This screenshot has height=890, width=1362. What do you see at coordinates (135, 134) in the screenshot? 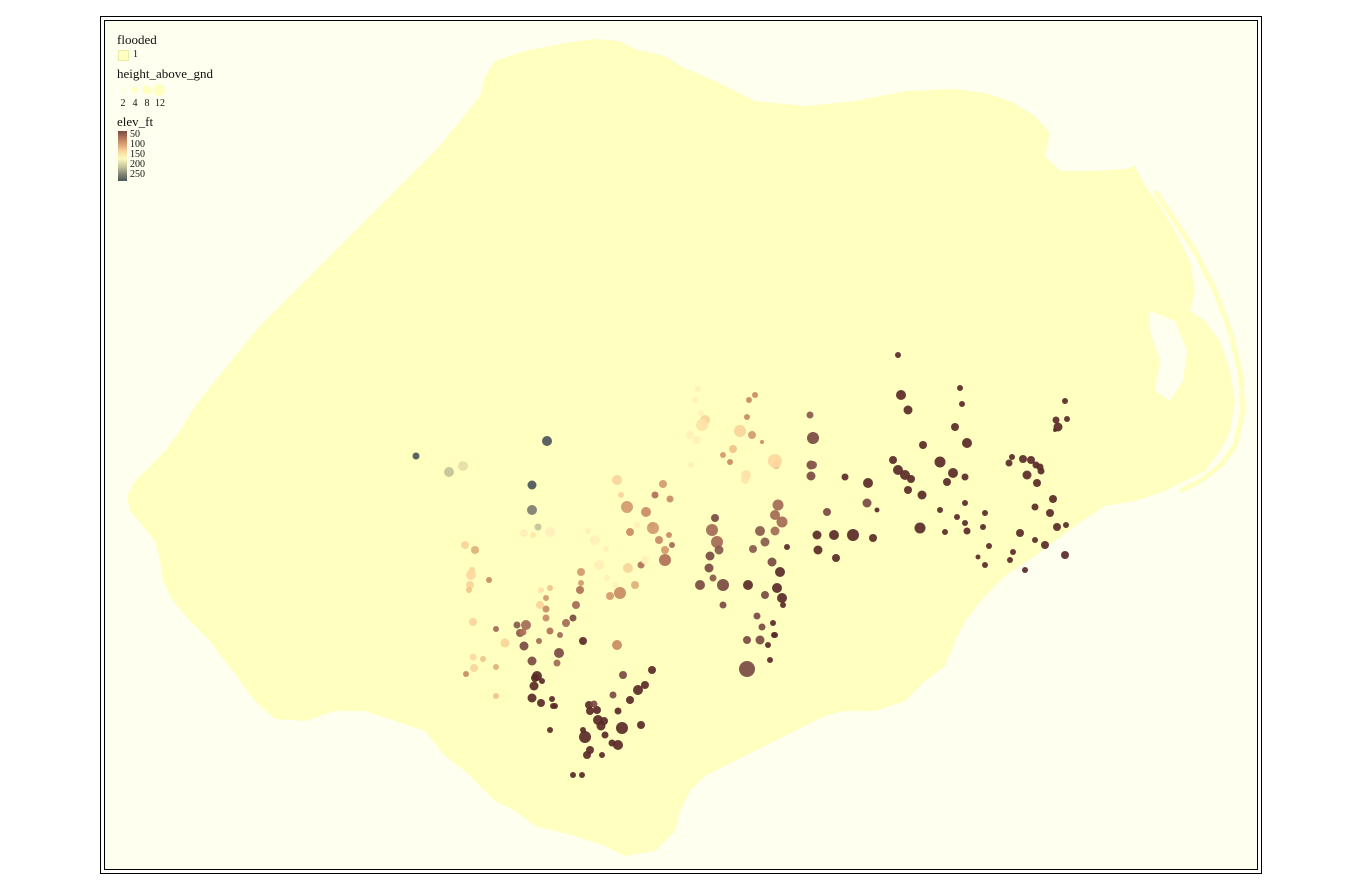
I see `legend-elev-label-50: 50` at bounding box center [135, 134].